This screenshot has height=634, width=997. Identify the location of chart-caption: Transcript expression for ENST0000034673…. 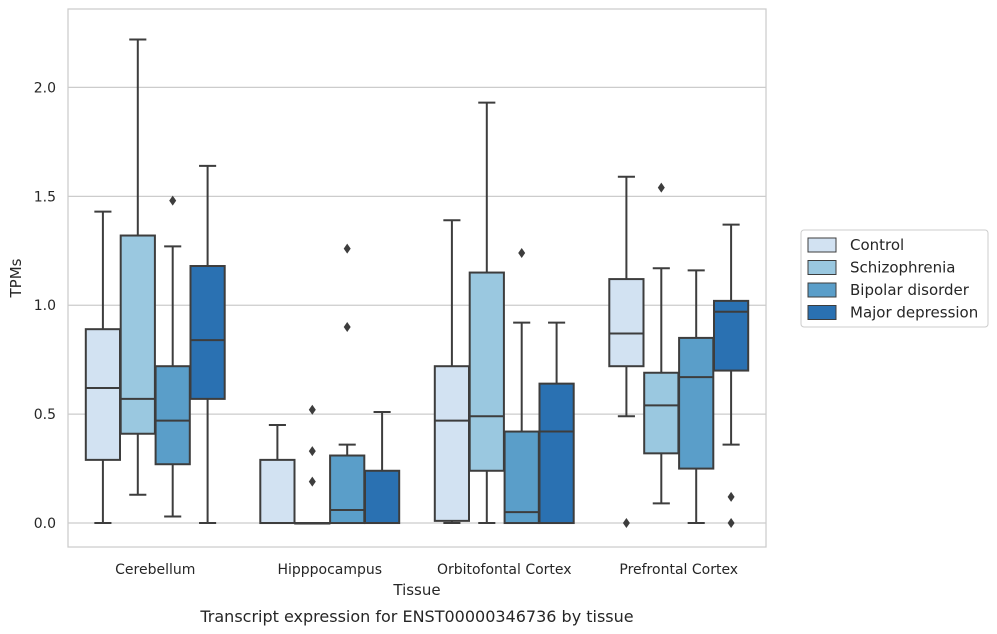
(416, 616).